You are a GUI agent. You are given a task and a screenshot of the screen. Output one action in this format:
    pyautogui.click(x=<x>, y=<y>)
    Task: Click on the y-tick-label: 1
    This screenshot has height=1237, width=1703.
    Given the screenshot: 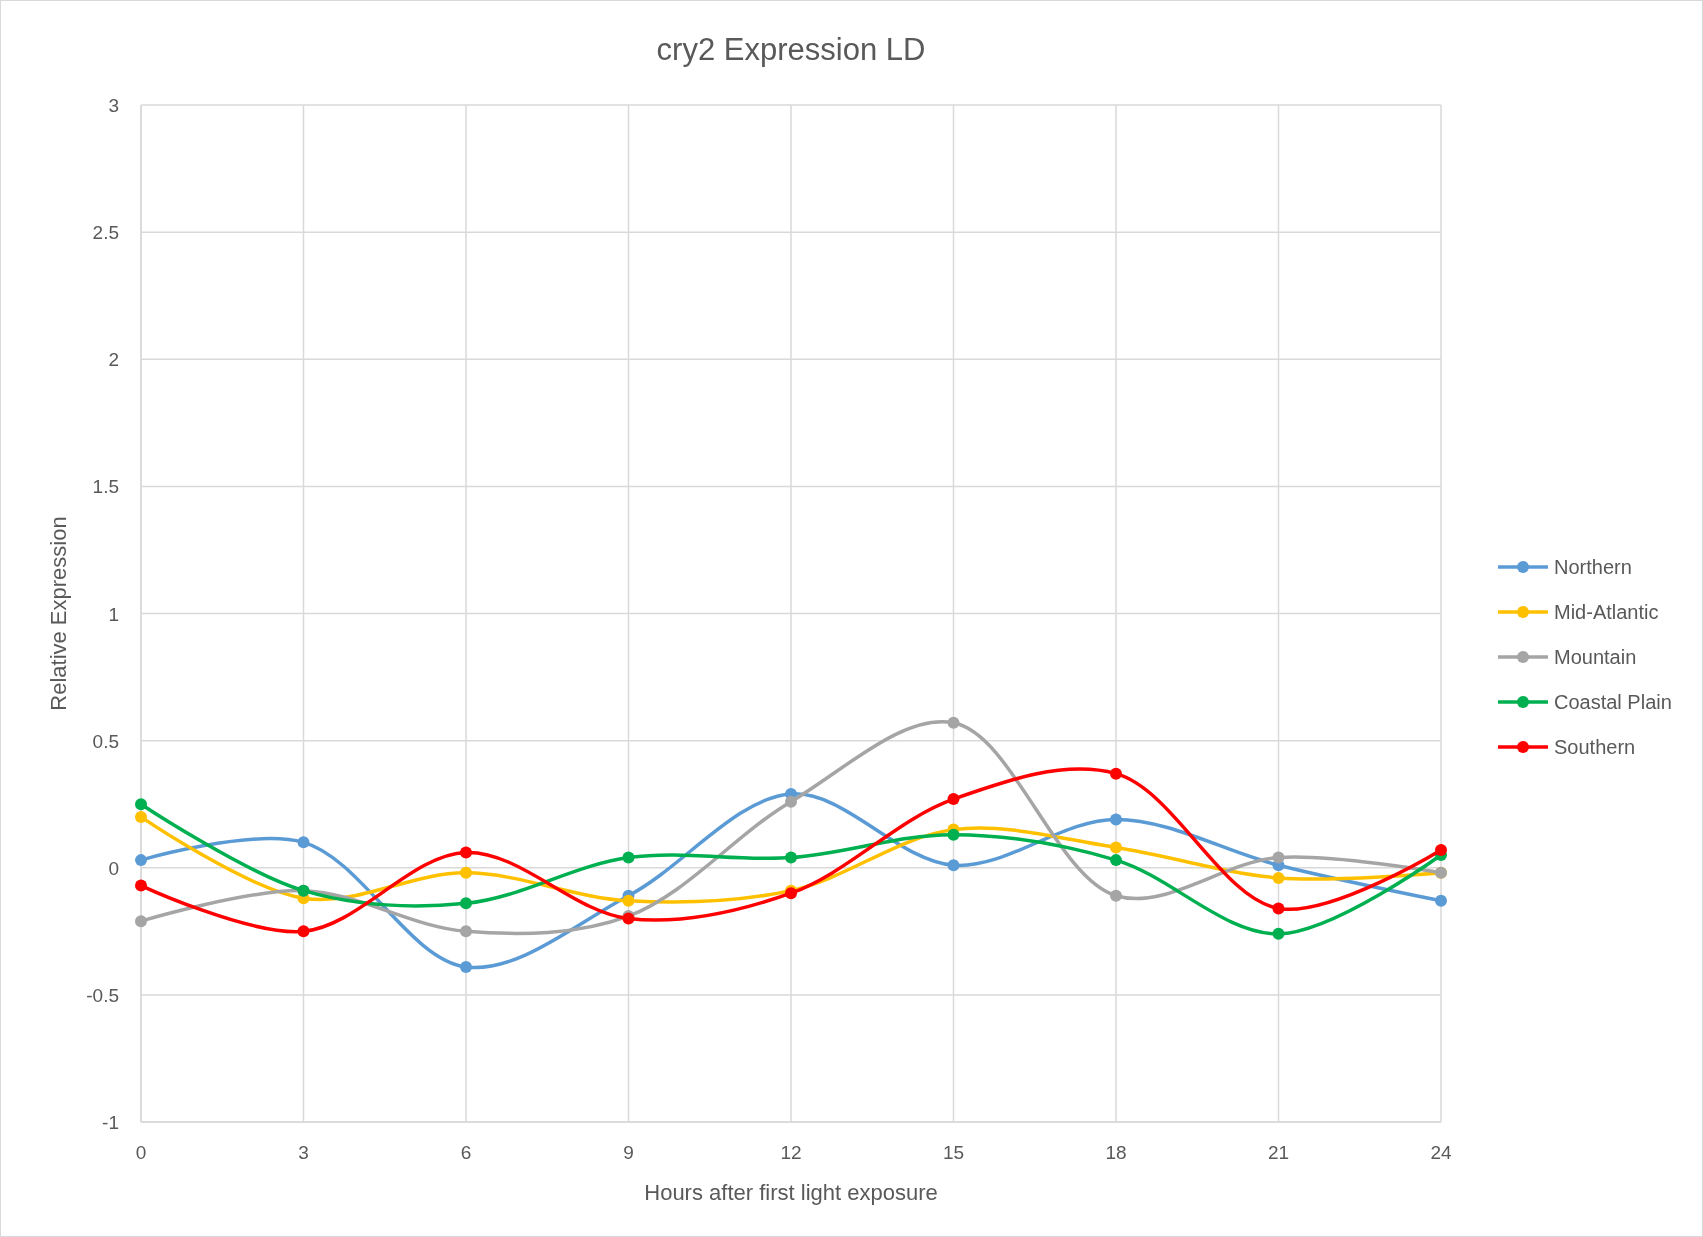 What is the action you would take?
    pyautogui.click(x=113, y=614)
    